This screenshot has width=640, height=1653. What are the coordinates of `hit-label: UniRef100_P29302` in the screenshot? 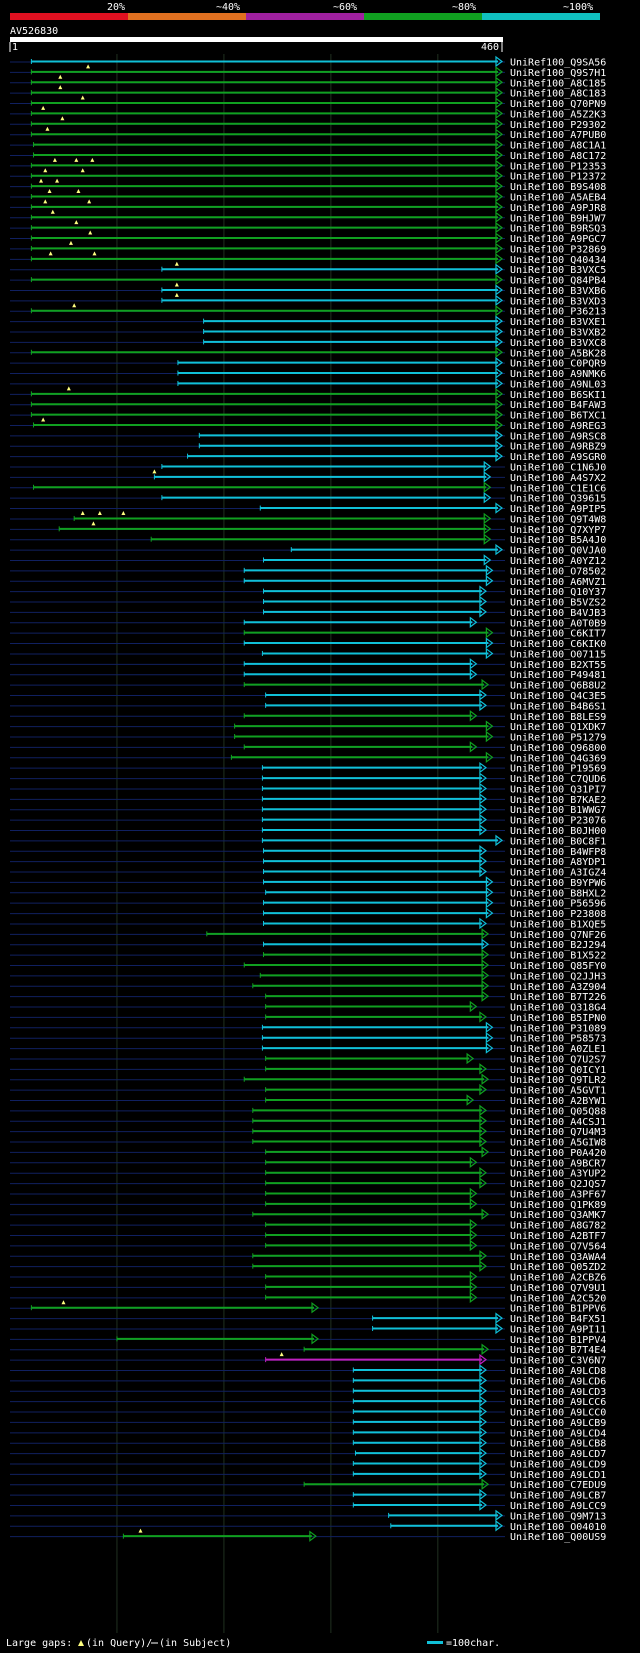 It's located at (558, 125).